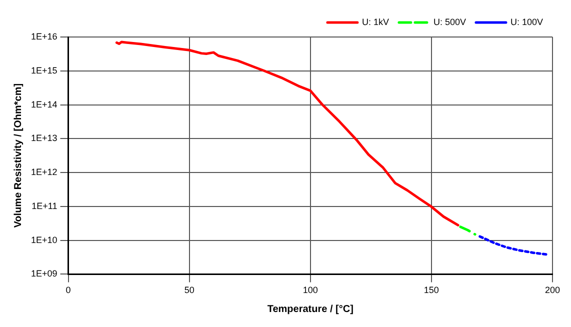 The image size is (571, 327). What do you see at coordinates (44, 273) in the screenshot?
I see `y-tick-label: 1E+09` at bounding box center [44, 273].